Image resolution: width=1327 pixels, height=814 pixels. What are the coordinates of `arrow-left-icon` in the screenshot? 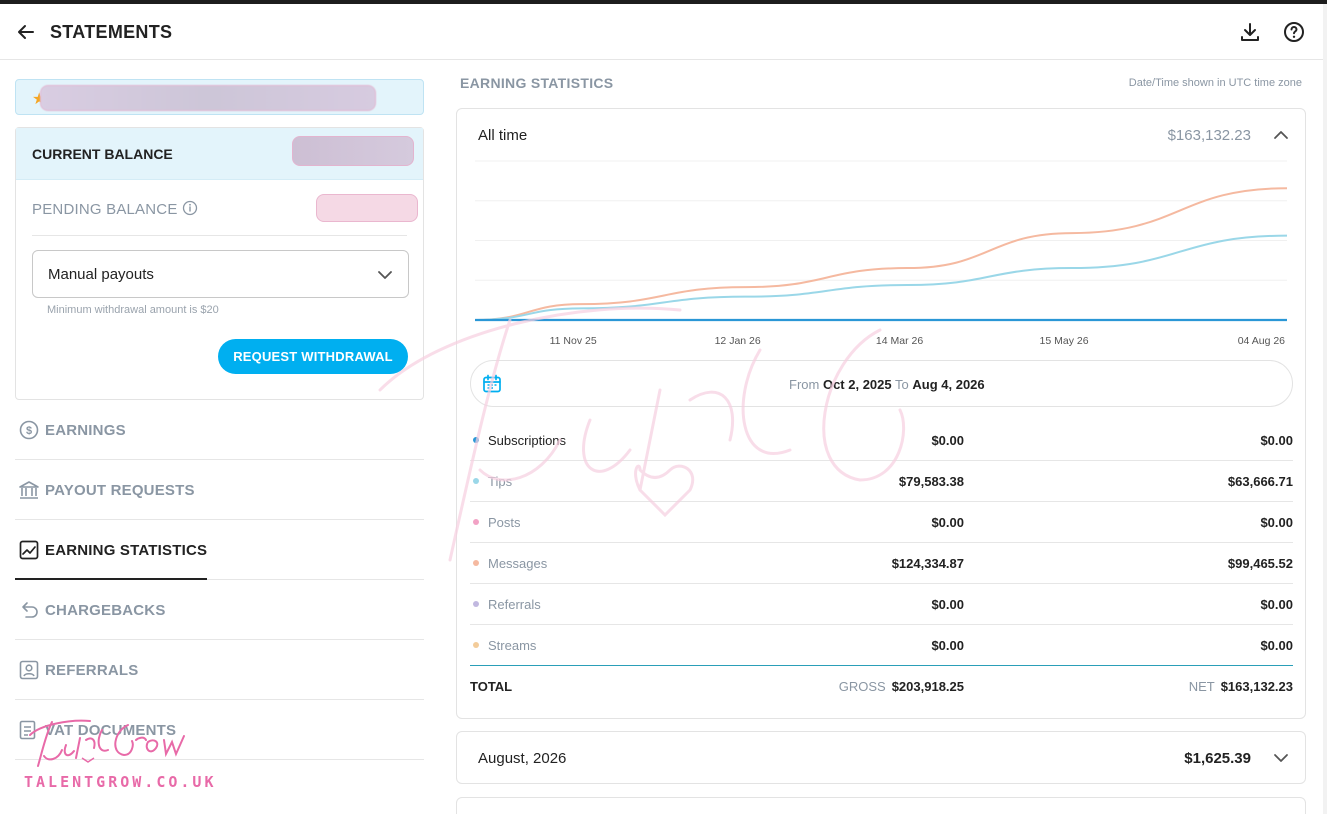 It's located at (26, 32).